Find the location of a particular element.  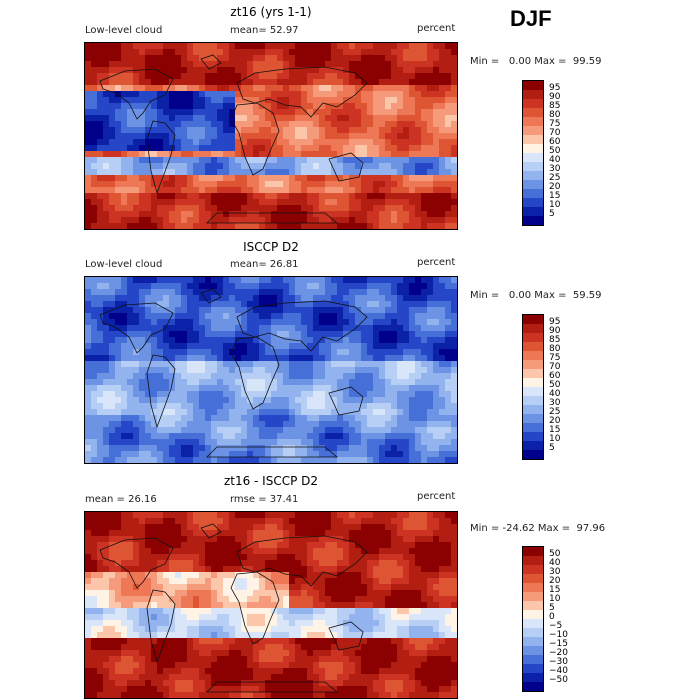

mean-value: mean= 26.81 is located at coordinates (264, 264).